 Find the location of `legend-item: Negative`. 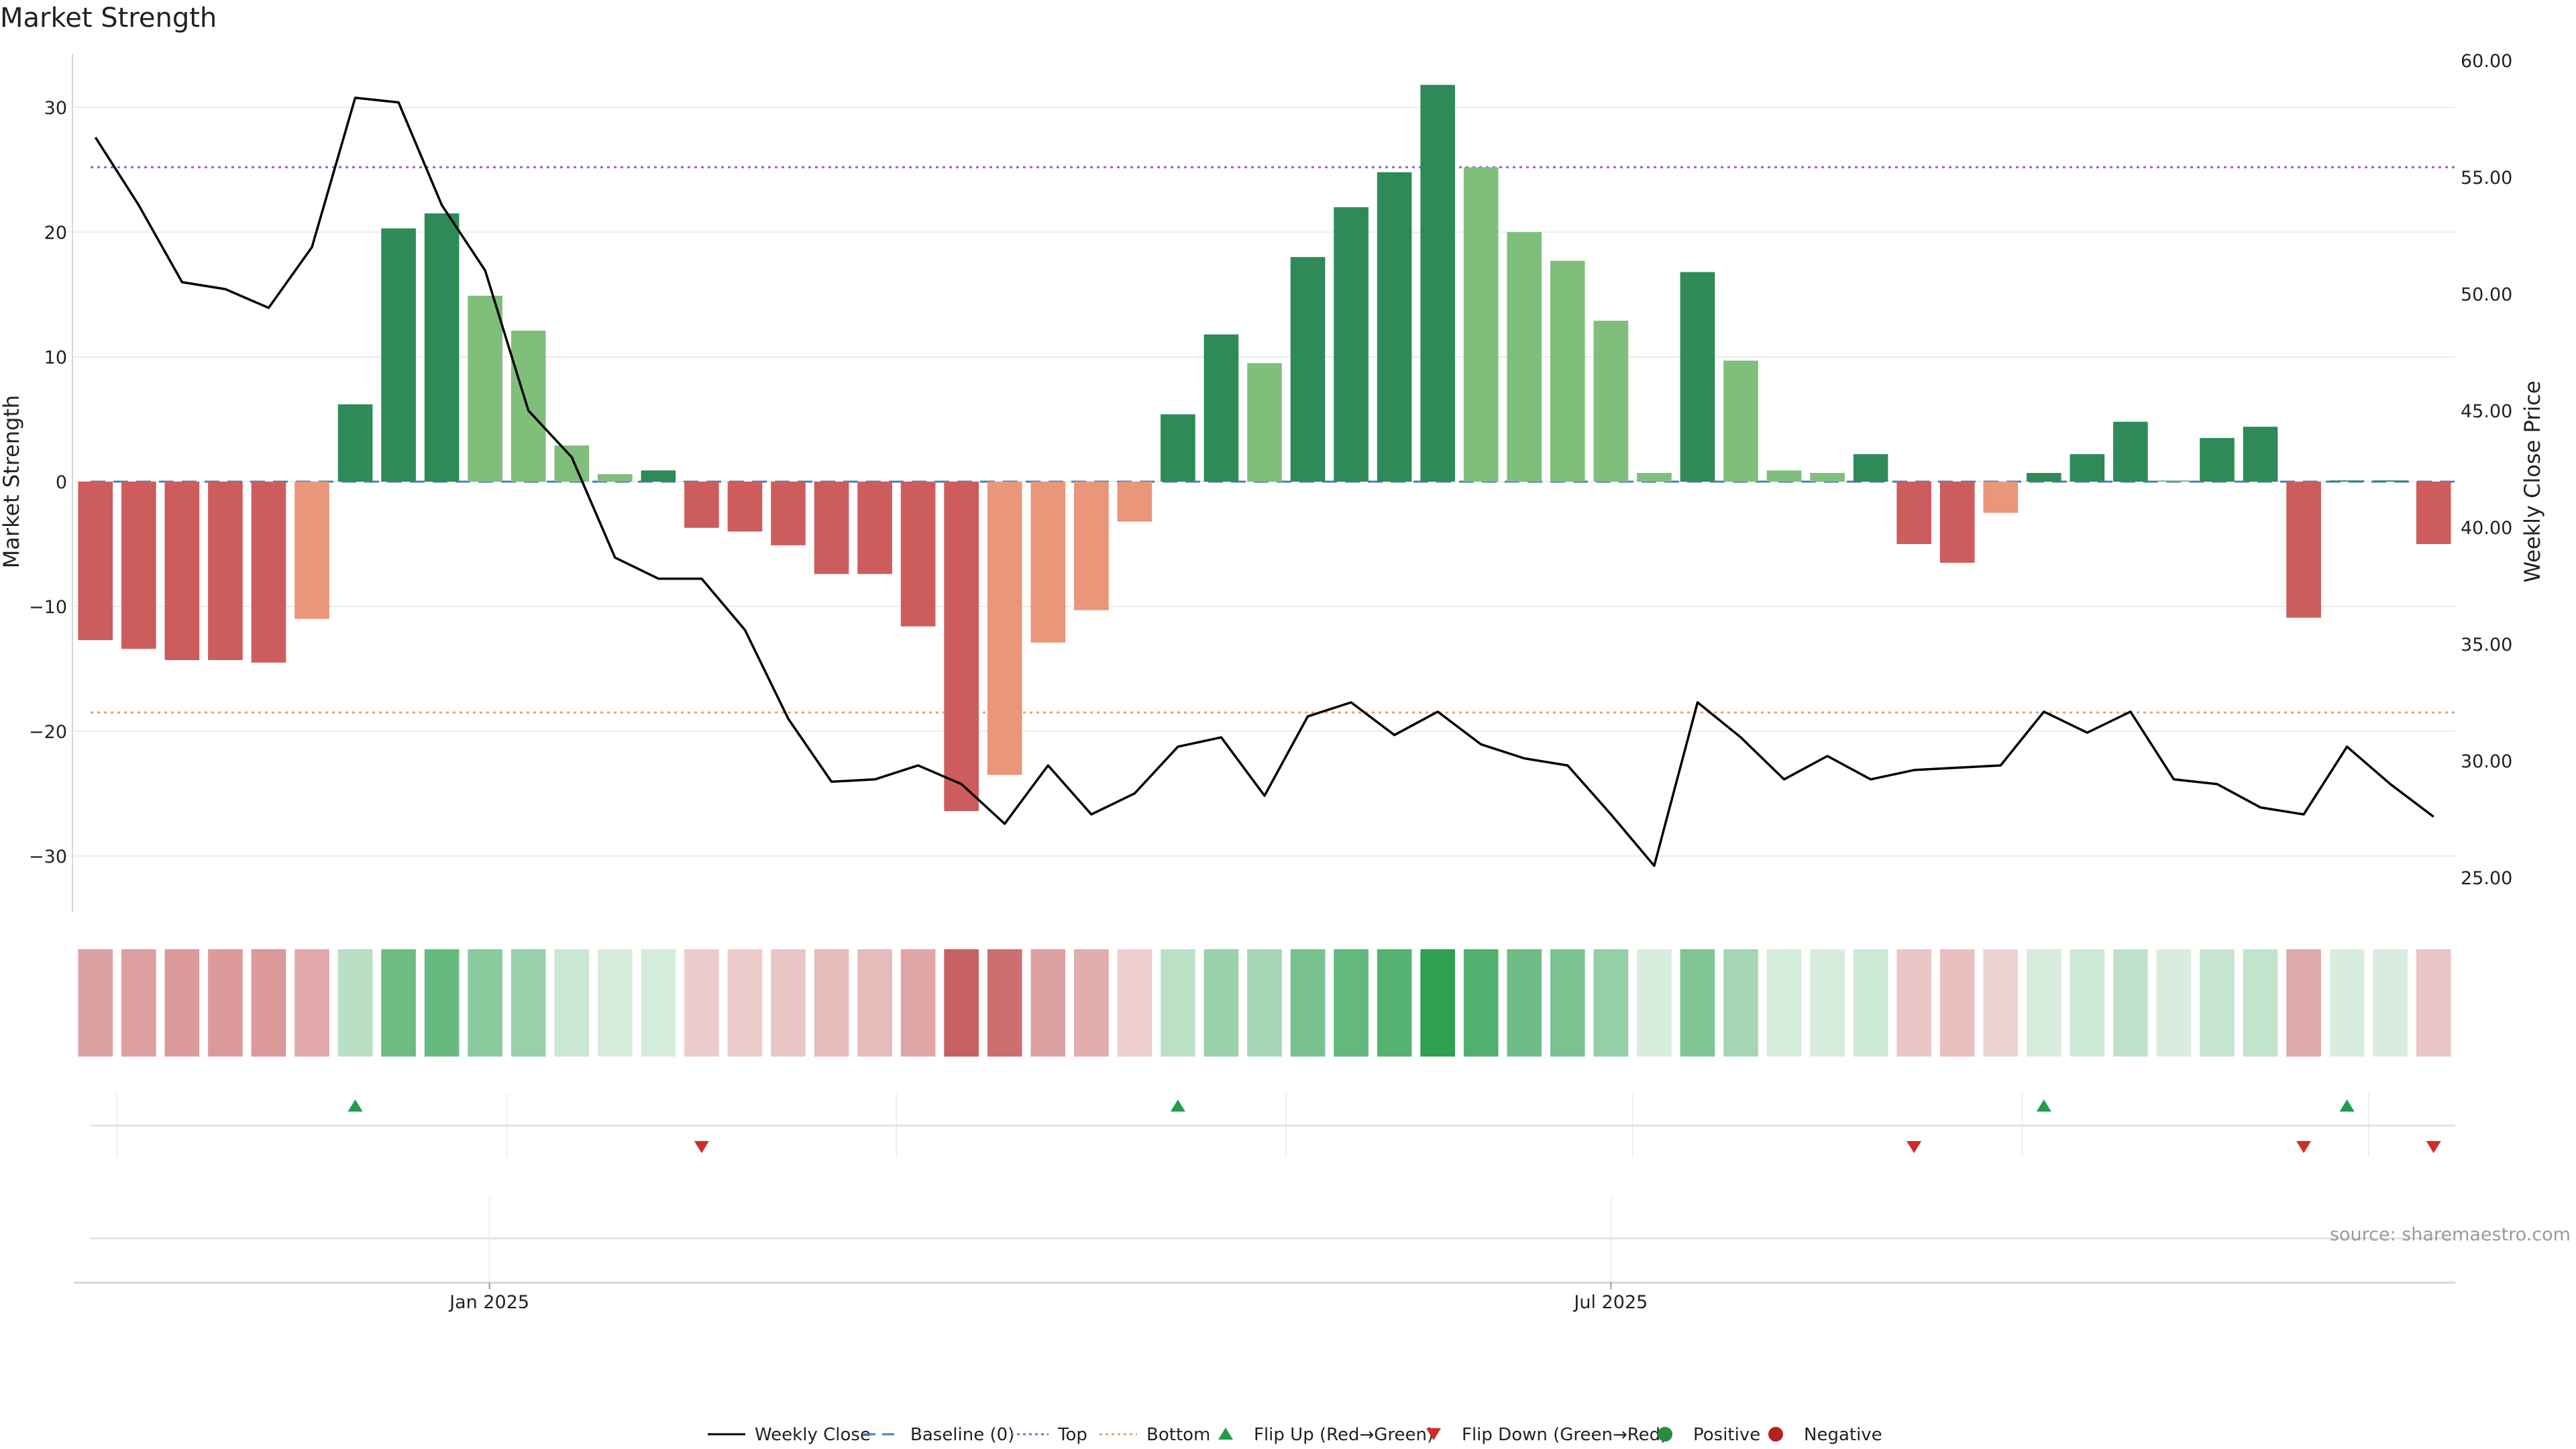

legend-item: Negative is located at coordinates (1825, 1435).